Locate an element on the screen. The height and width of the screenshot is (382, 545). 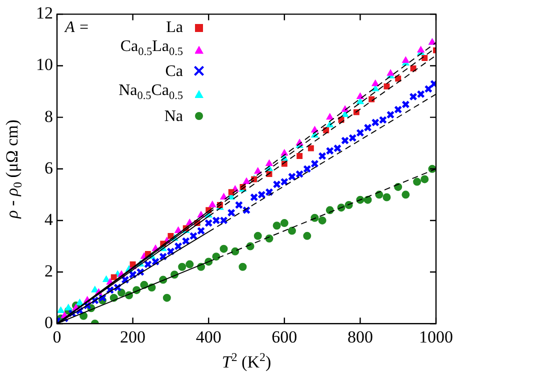
x-tick-label: 1000 is located at coordinates (436, 336).